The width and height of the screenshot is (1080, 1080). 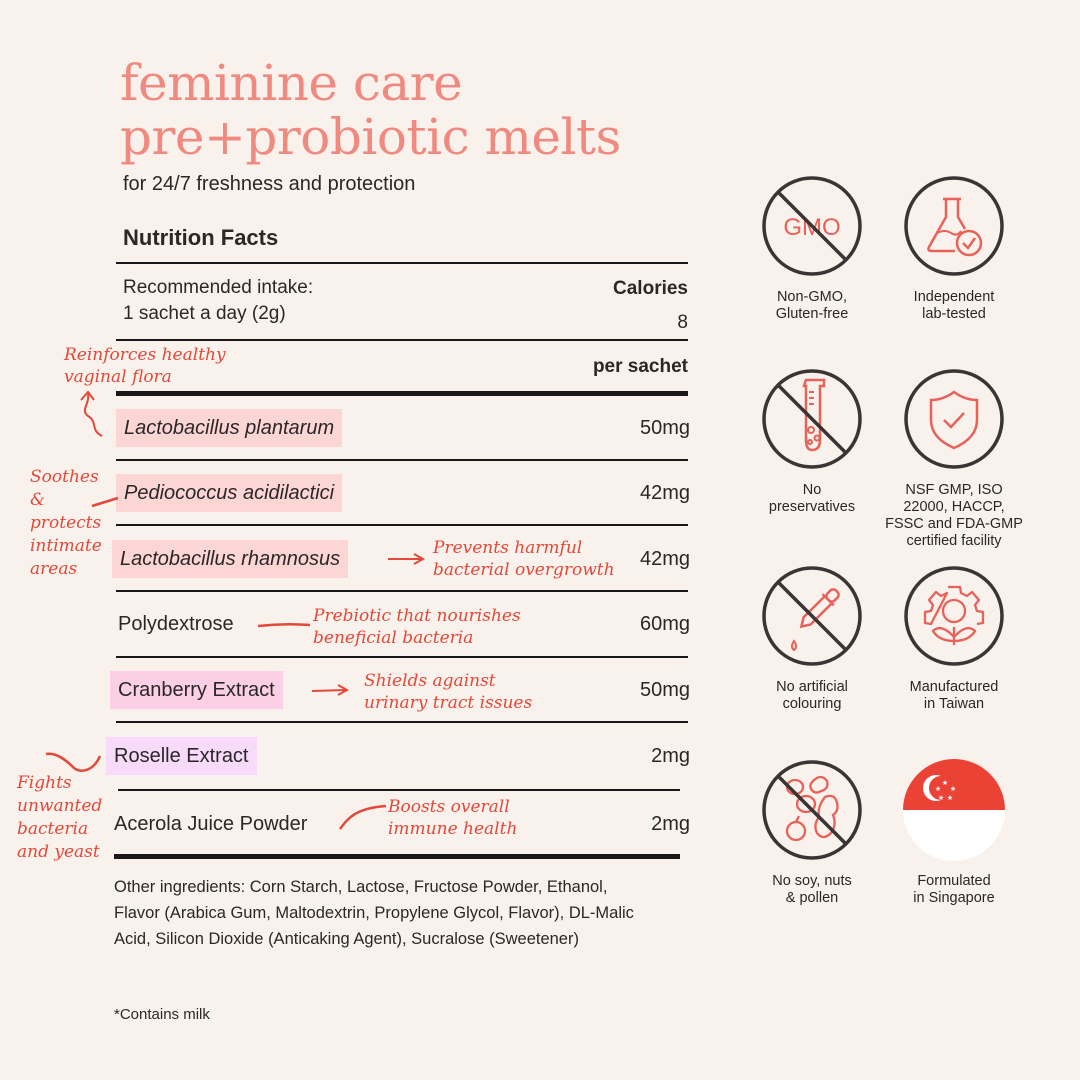 I want to click on badge-label: Gluten-free, so click(x=812, y=314).